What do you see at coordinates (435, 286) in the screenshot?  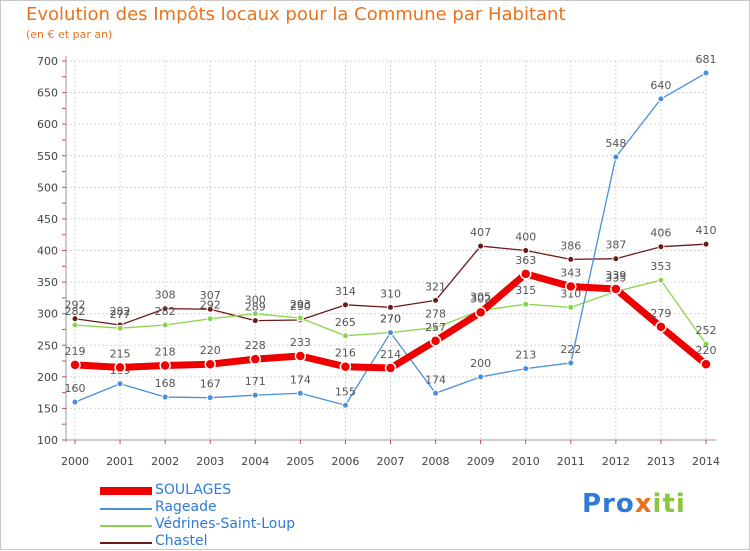 I see `data-label-chastel-2008: 321` at bounding box center [435, 286].